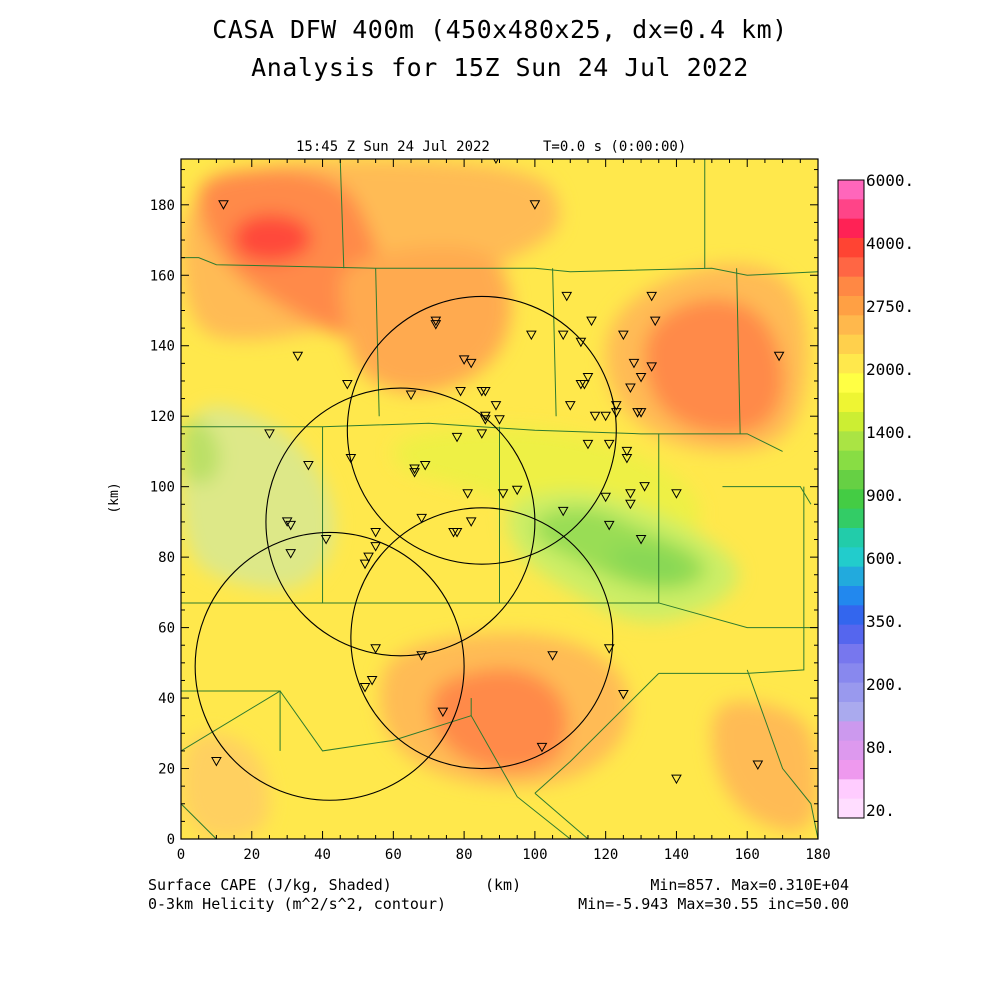 This screenshot has width=1000, height=1000. Describe the element at coordinates (270, 885) in the screenshot. I see `legend-field-shaded: Surface CAPE (J/kg, Shaded)` at that location.